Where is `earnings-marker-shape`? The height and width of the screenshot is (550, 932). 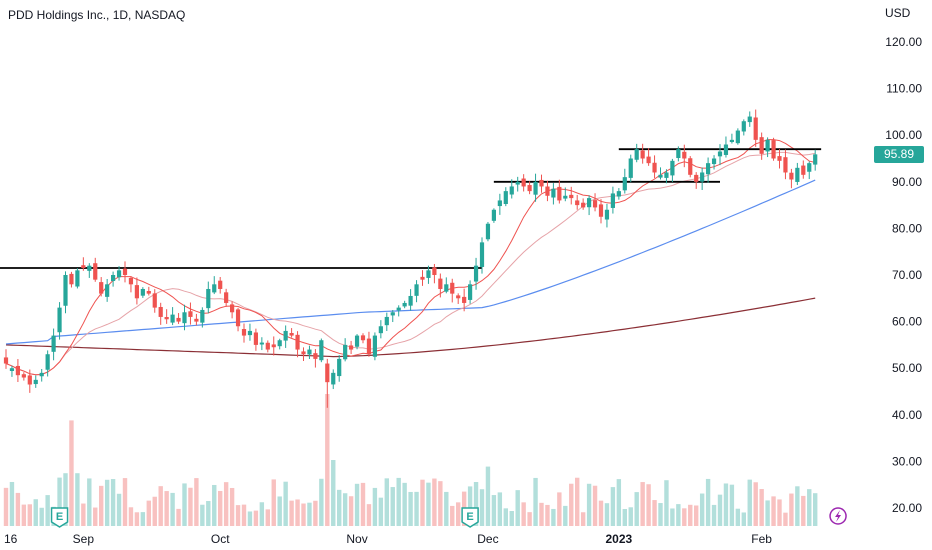
earnings-marker-shape is located at coordinates (470, 517).